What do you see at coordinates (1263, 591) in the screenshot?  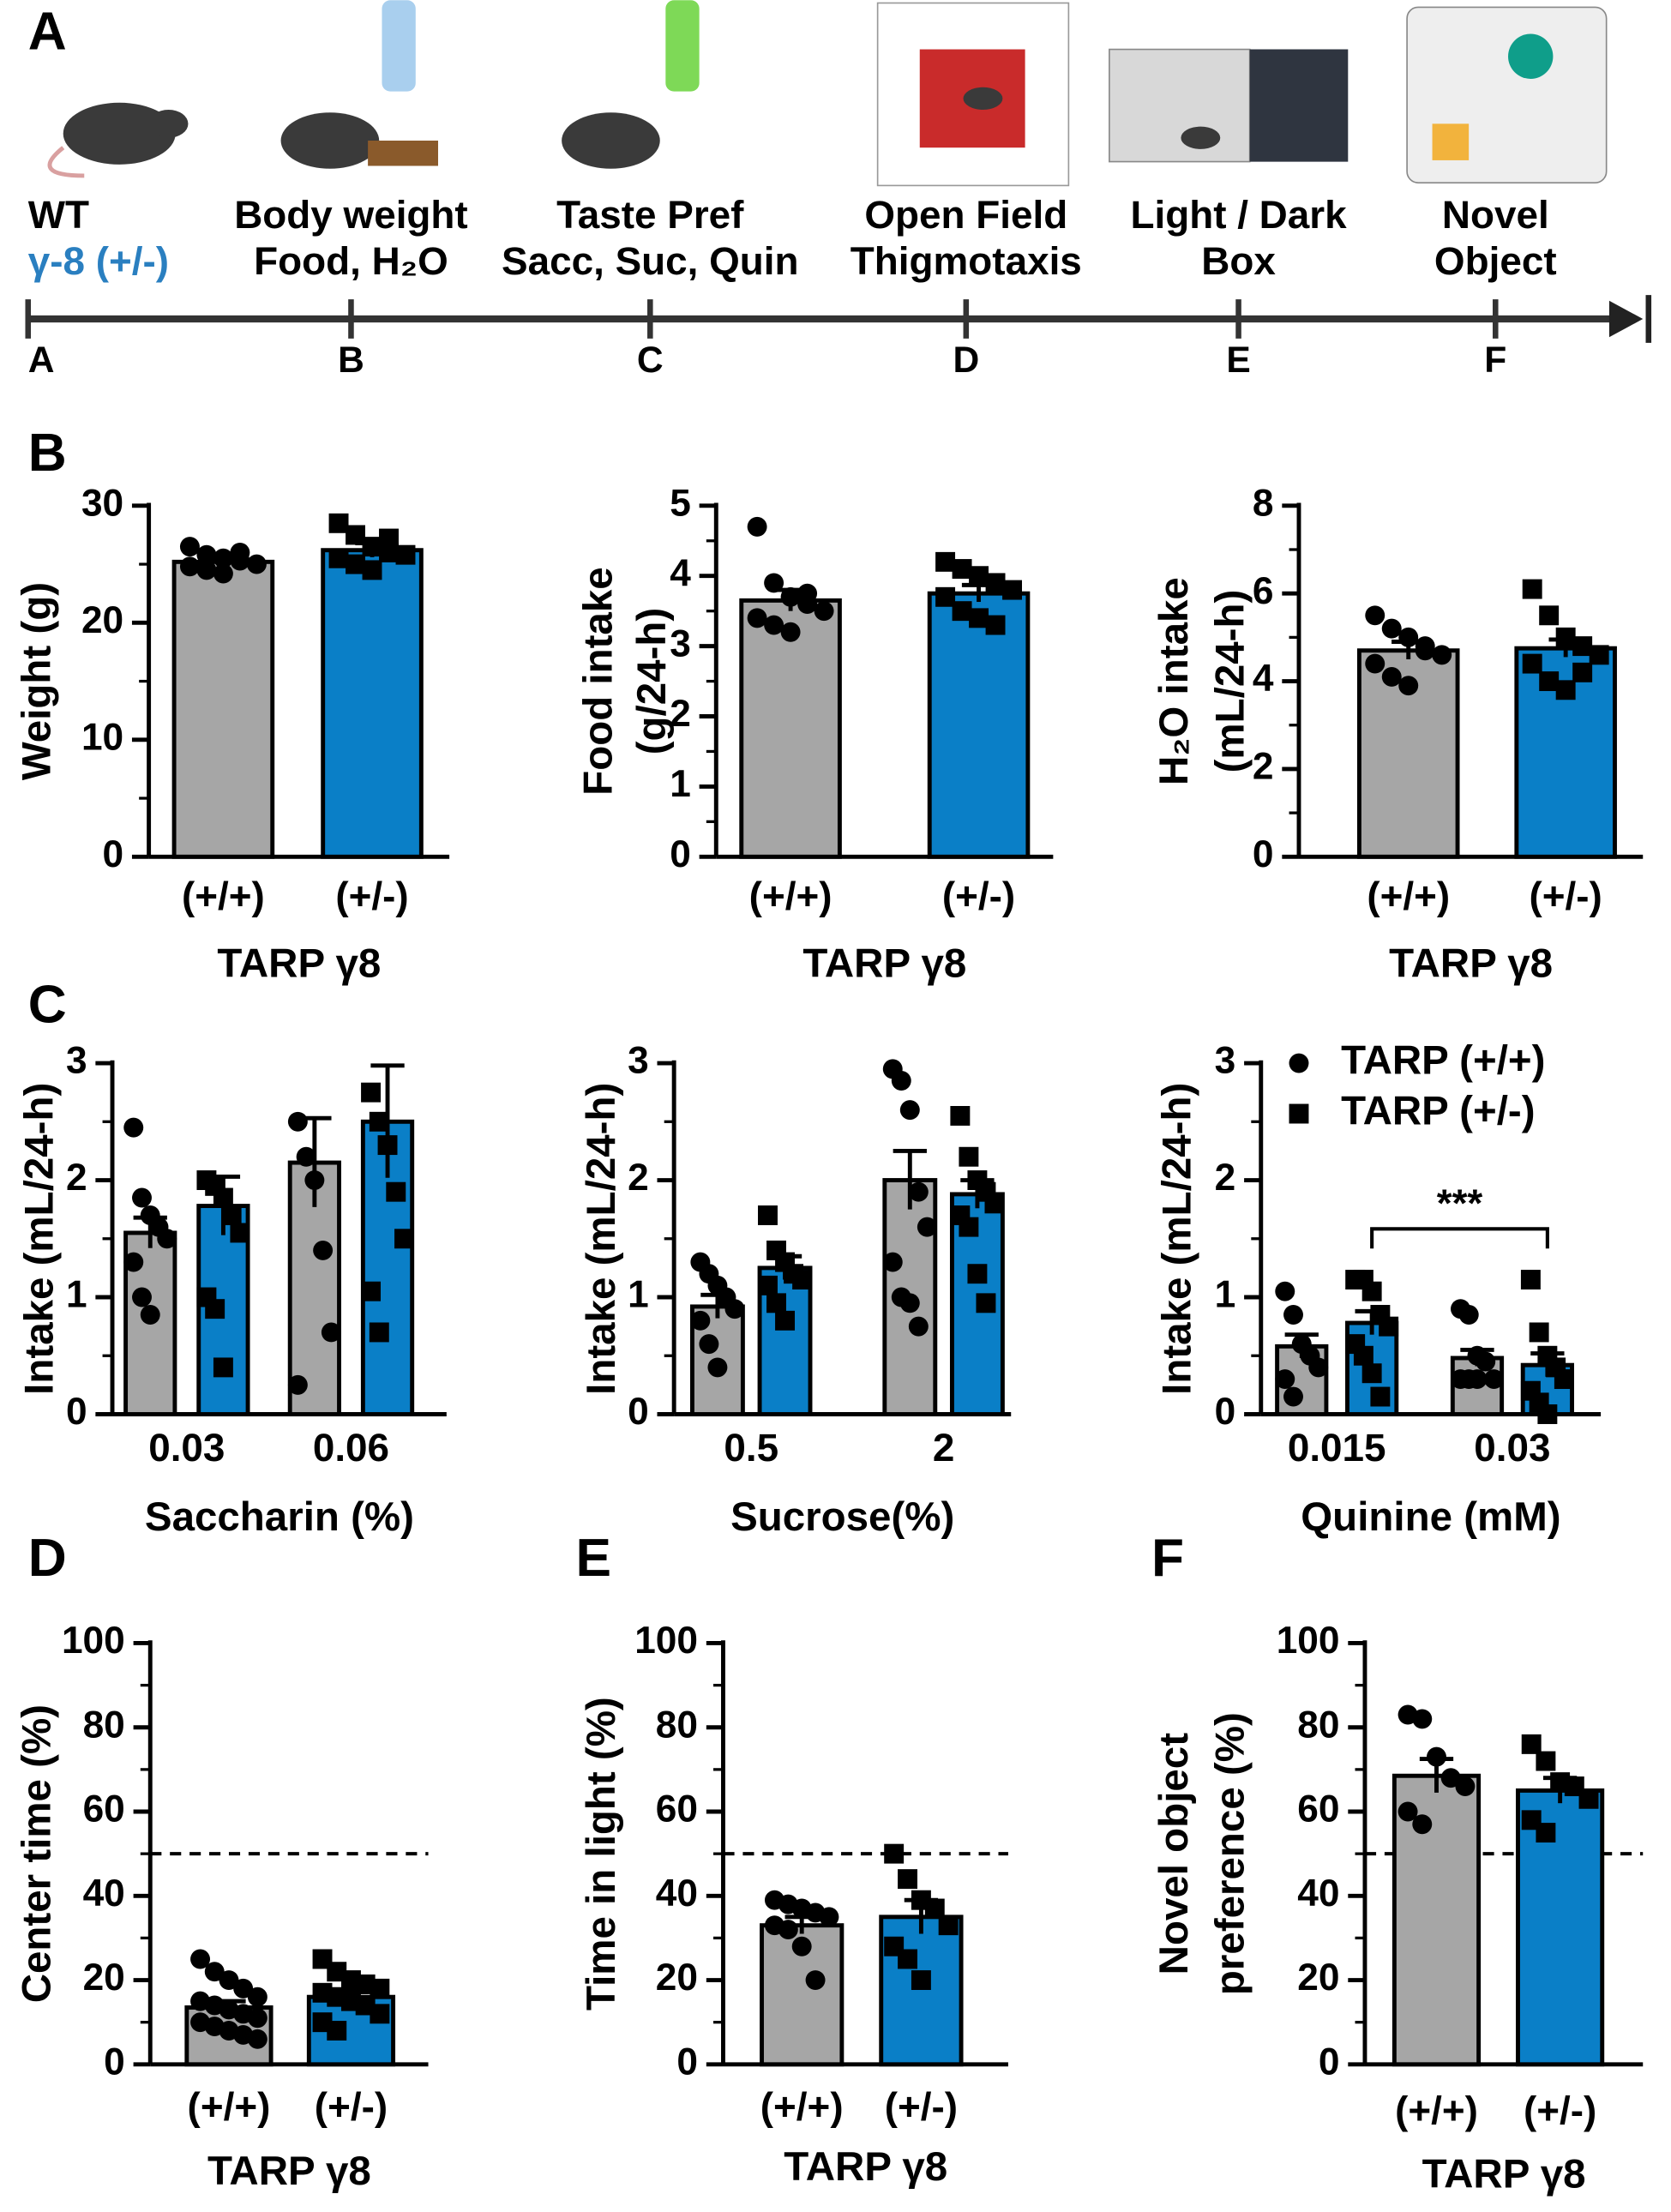 I see `y-tick-label: 6` at bounding box center [1263, 591].